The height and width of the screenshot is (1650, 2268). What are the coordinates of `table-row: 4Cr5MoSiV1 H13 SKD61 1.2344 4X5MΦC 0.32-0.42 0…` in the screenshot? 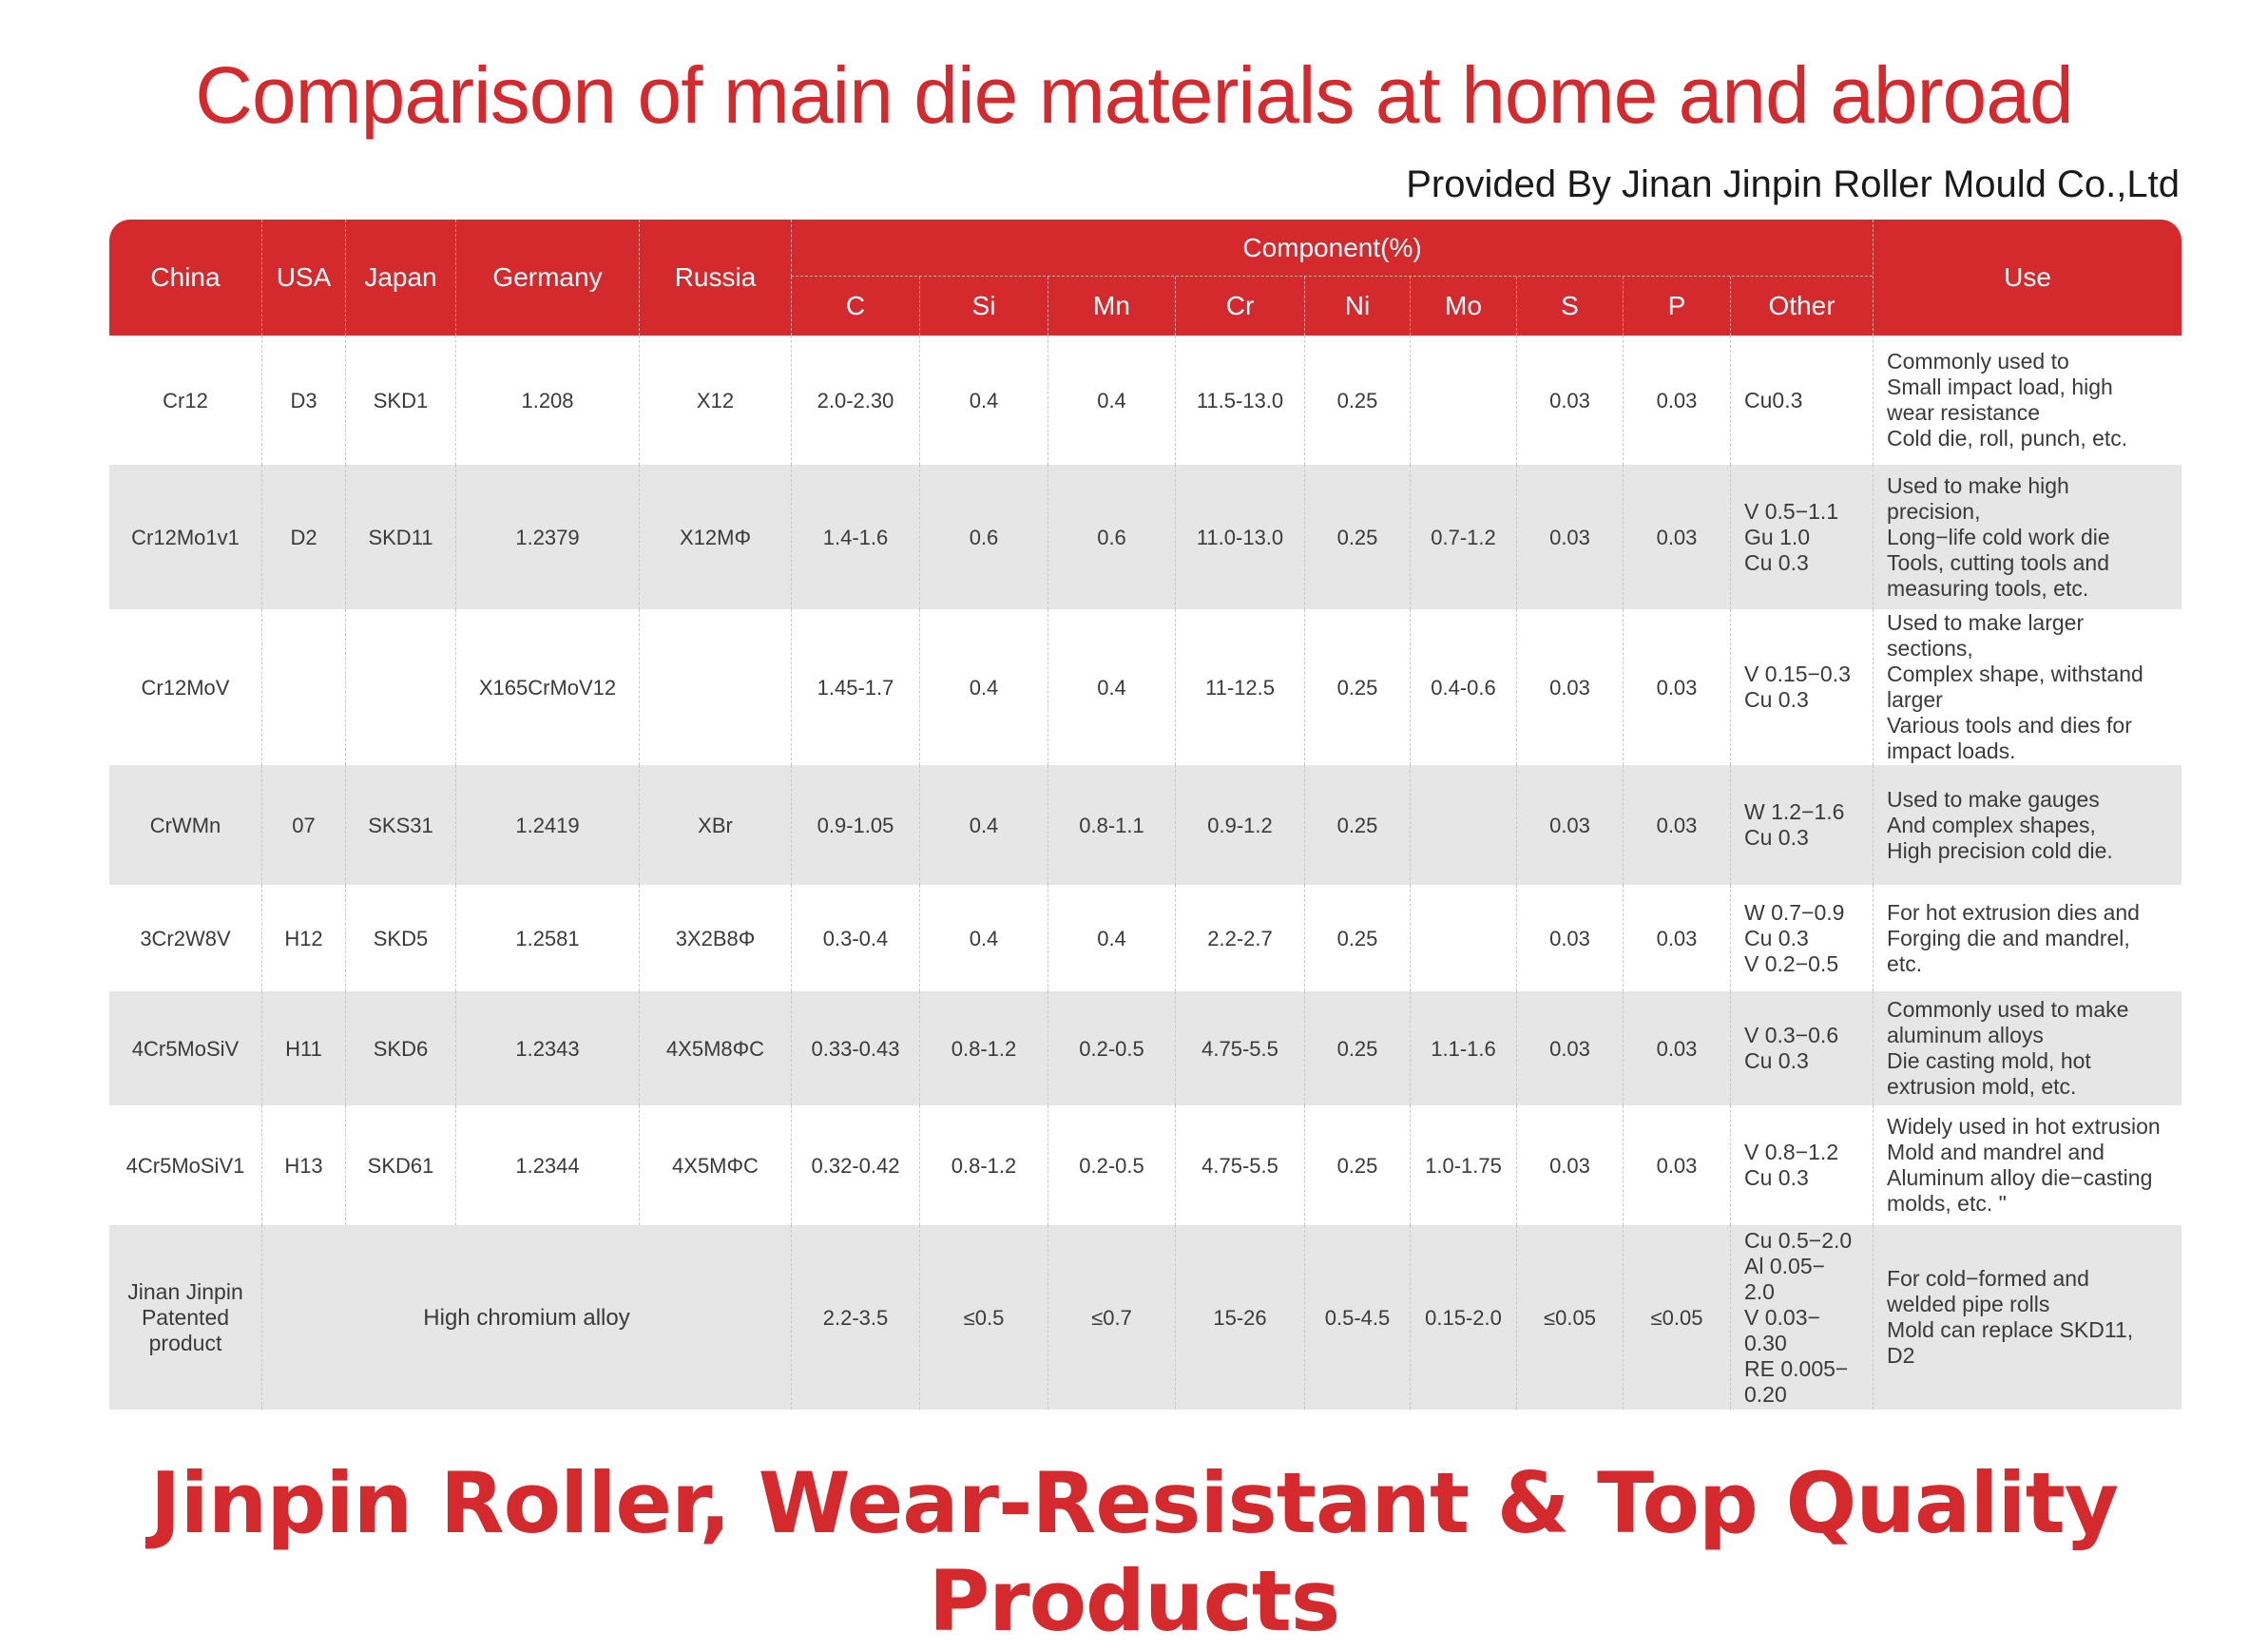 It's located at (1145, 1165).